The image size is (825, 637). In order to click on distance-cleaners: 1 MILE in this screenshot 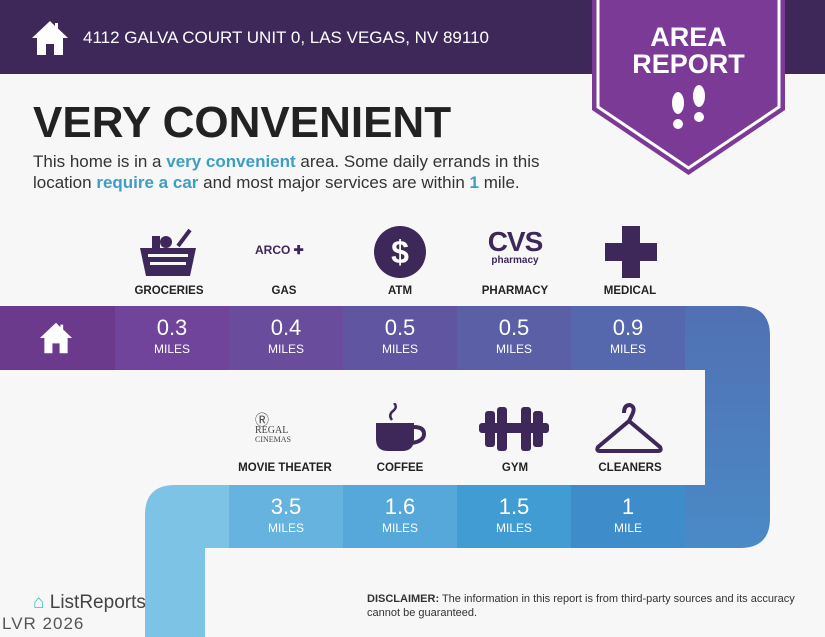, I will do `click(627, 515)`.